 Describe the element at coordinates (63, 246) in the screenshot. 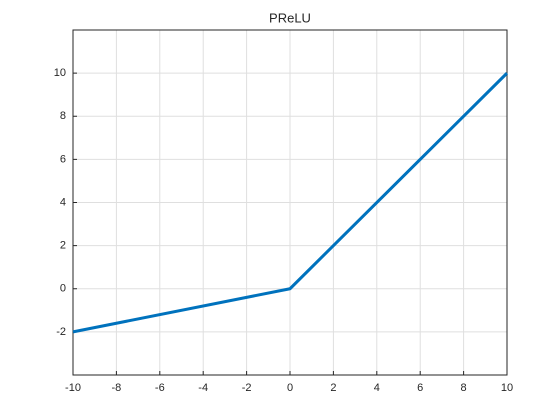

I see `y-tick-label: 2` at that location.